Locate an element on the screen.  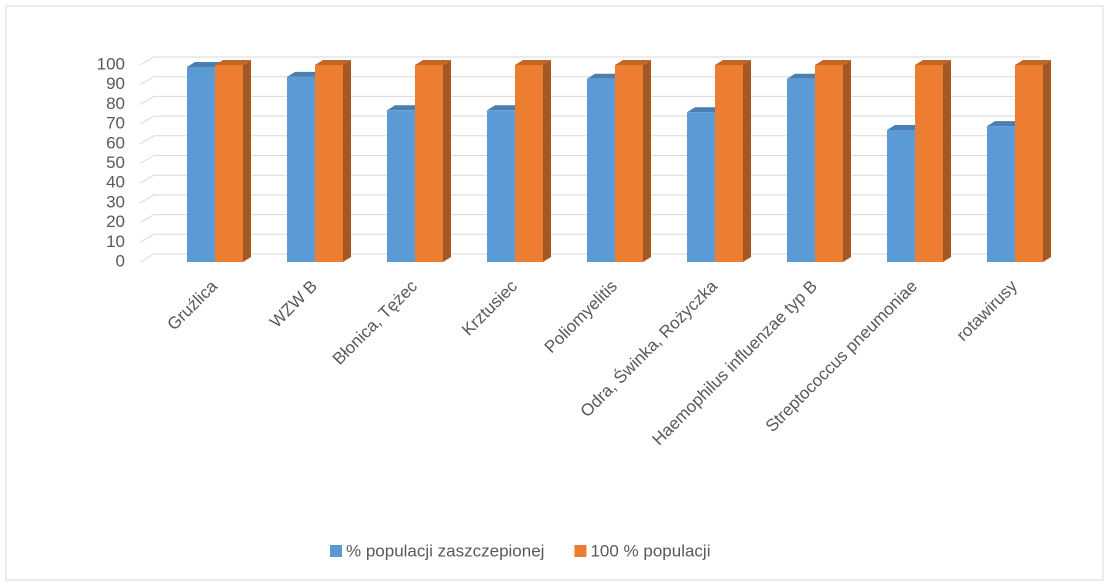
y-tick-label: 70 is located at coordinates (115, 123).